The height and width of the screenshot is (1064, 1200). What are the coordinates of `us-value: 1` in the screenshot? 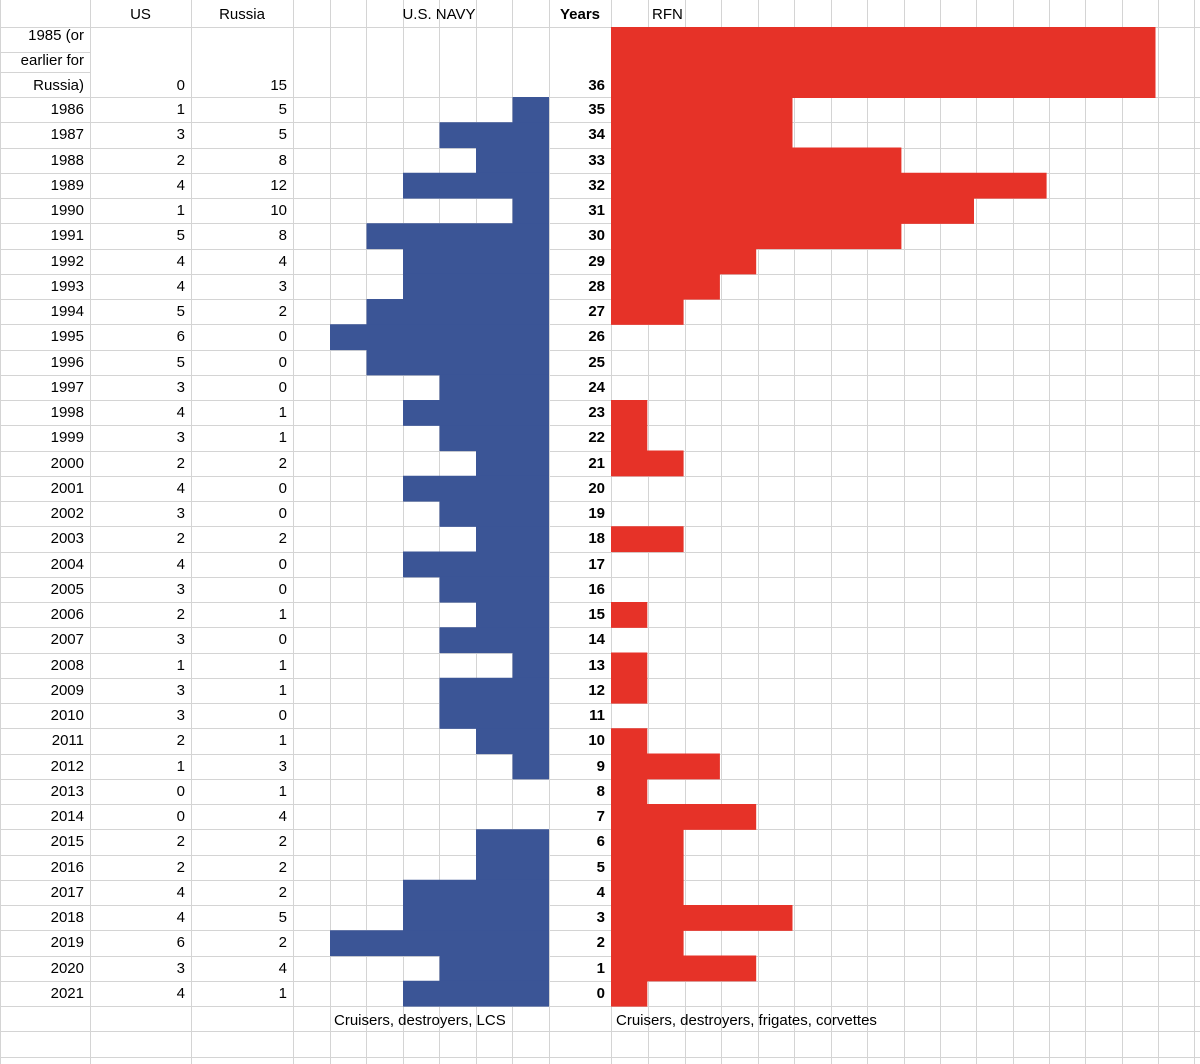 It's located at (180, 210).